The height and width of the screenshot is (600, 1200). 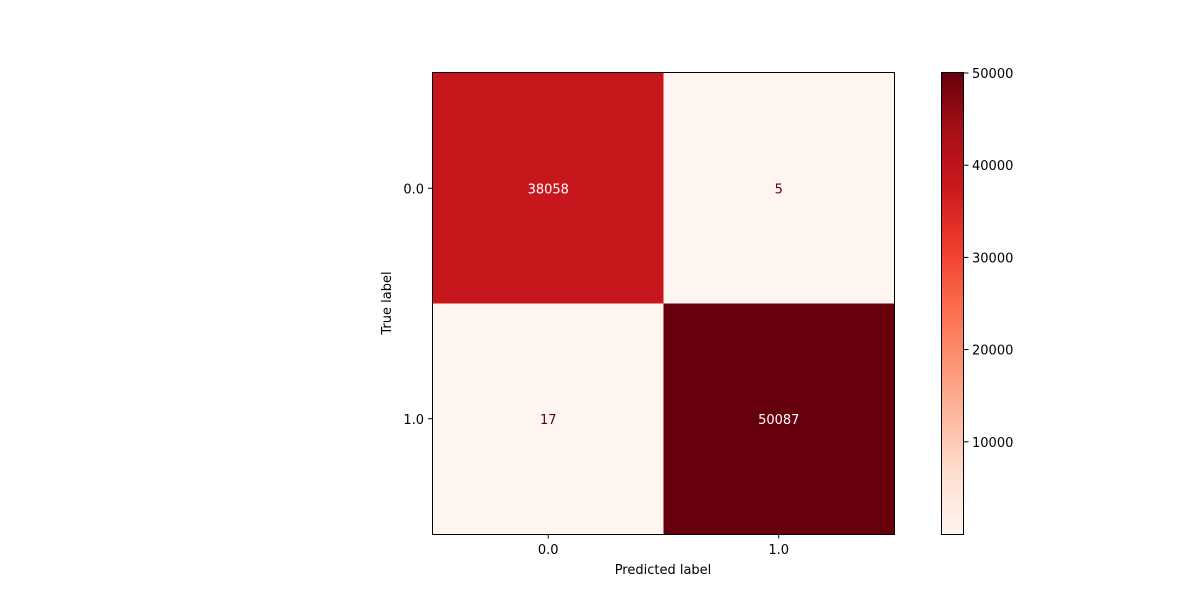 I want to click on colorbar-tick-label: 10000, so click(x=992, y=443).